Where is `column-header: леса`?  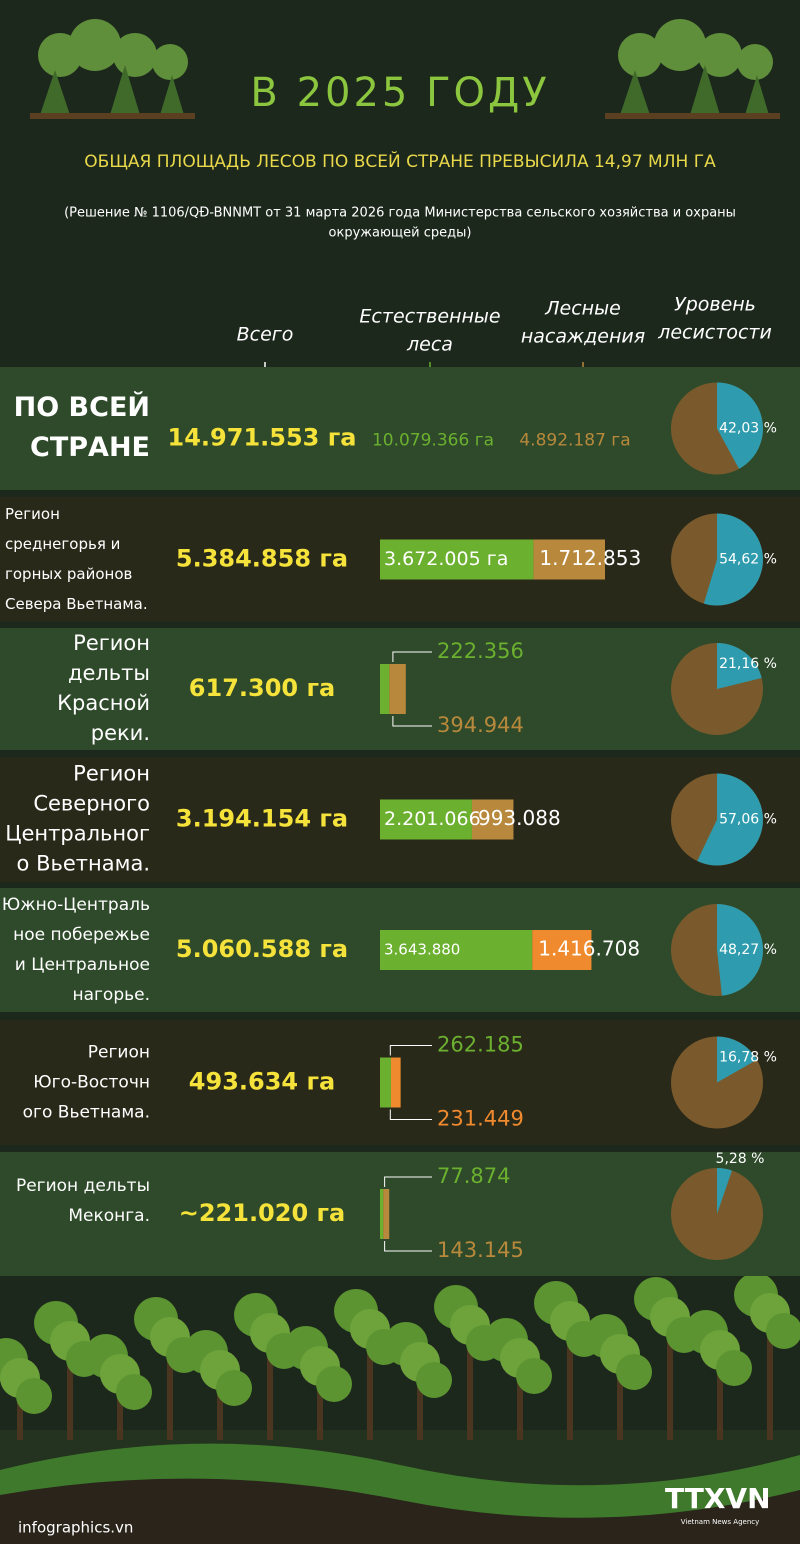
column-header: леса is located at coordinates (429, 345).